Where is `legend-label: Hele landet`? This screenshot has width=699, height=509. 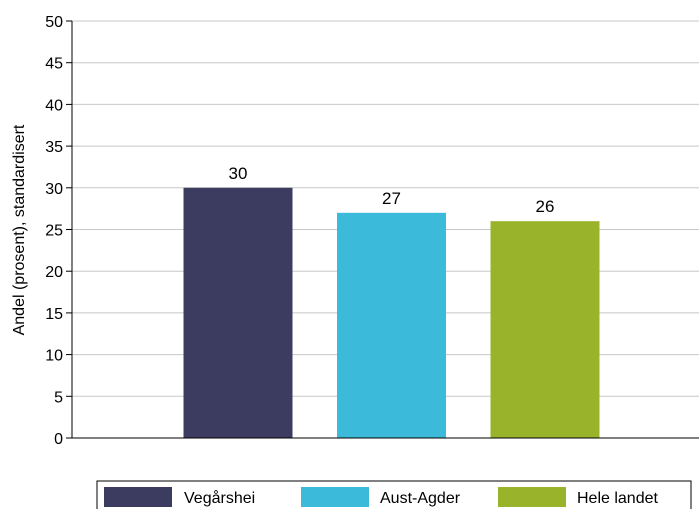
legend-label: Hele landet is located at coordinates (618, 498).